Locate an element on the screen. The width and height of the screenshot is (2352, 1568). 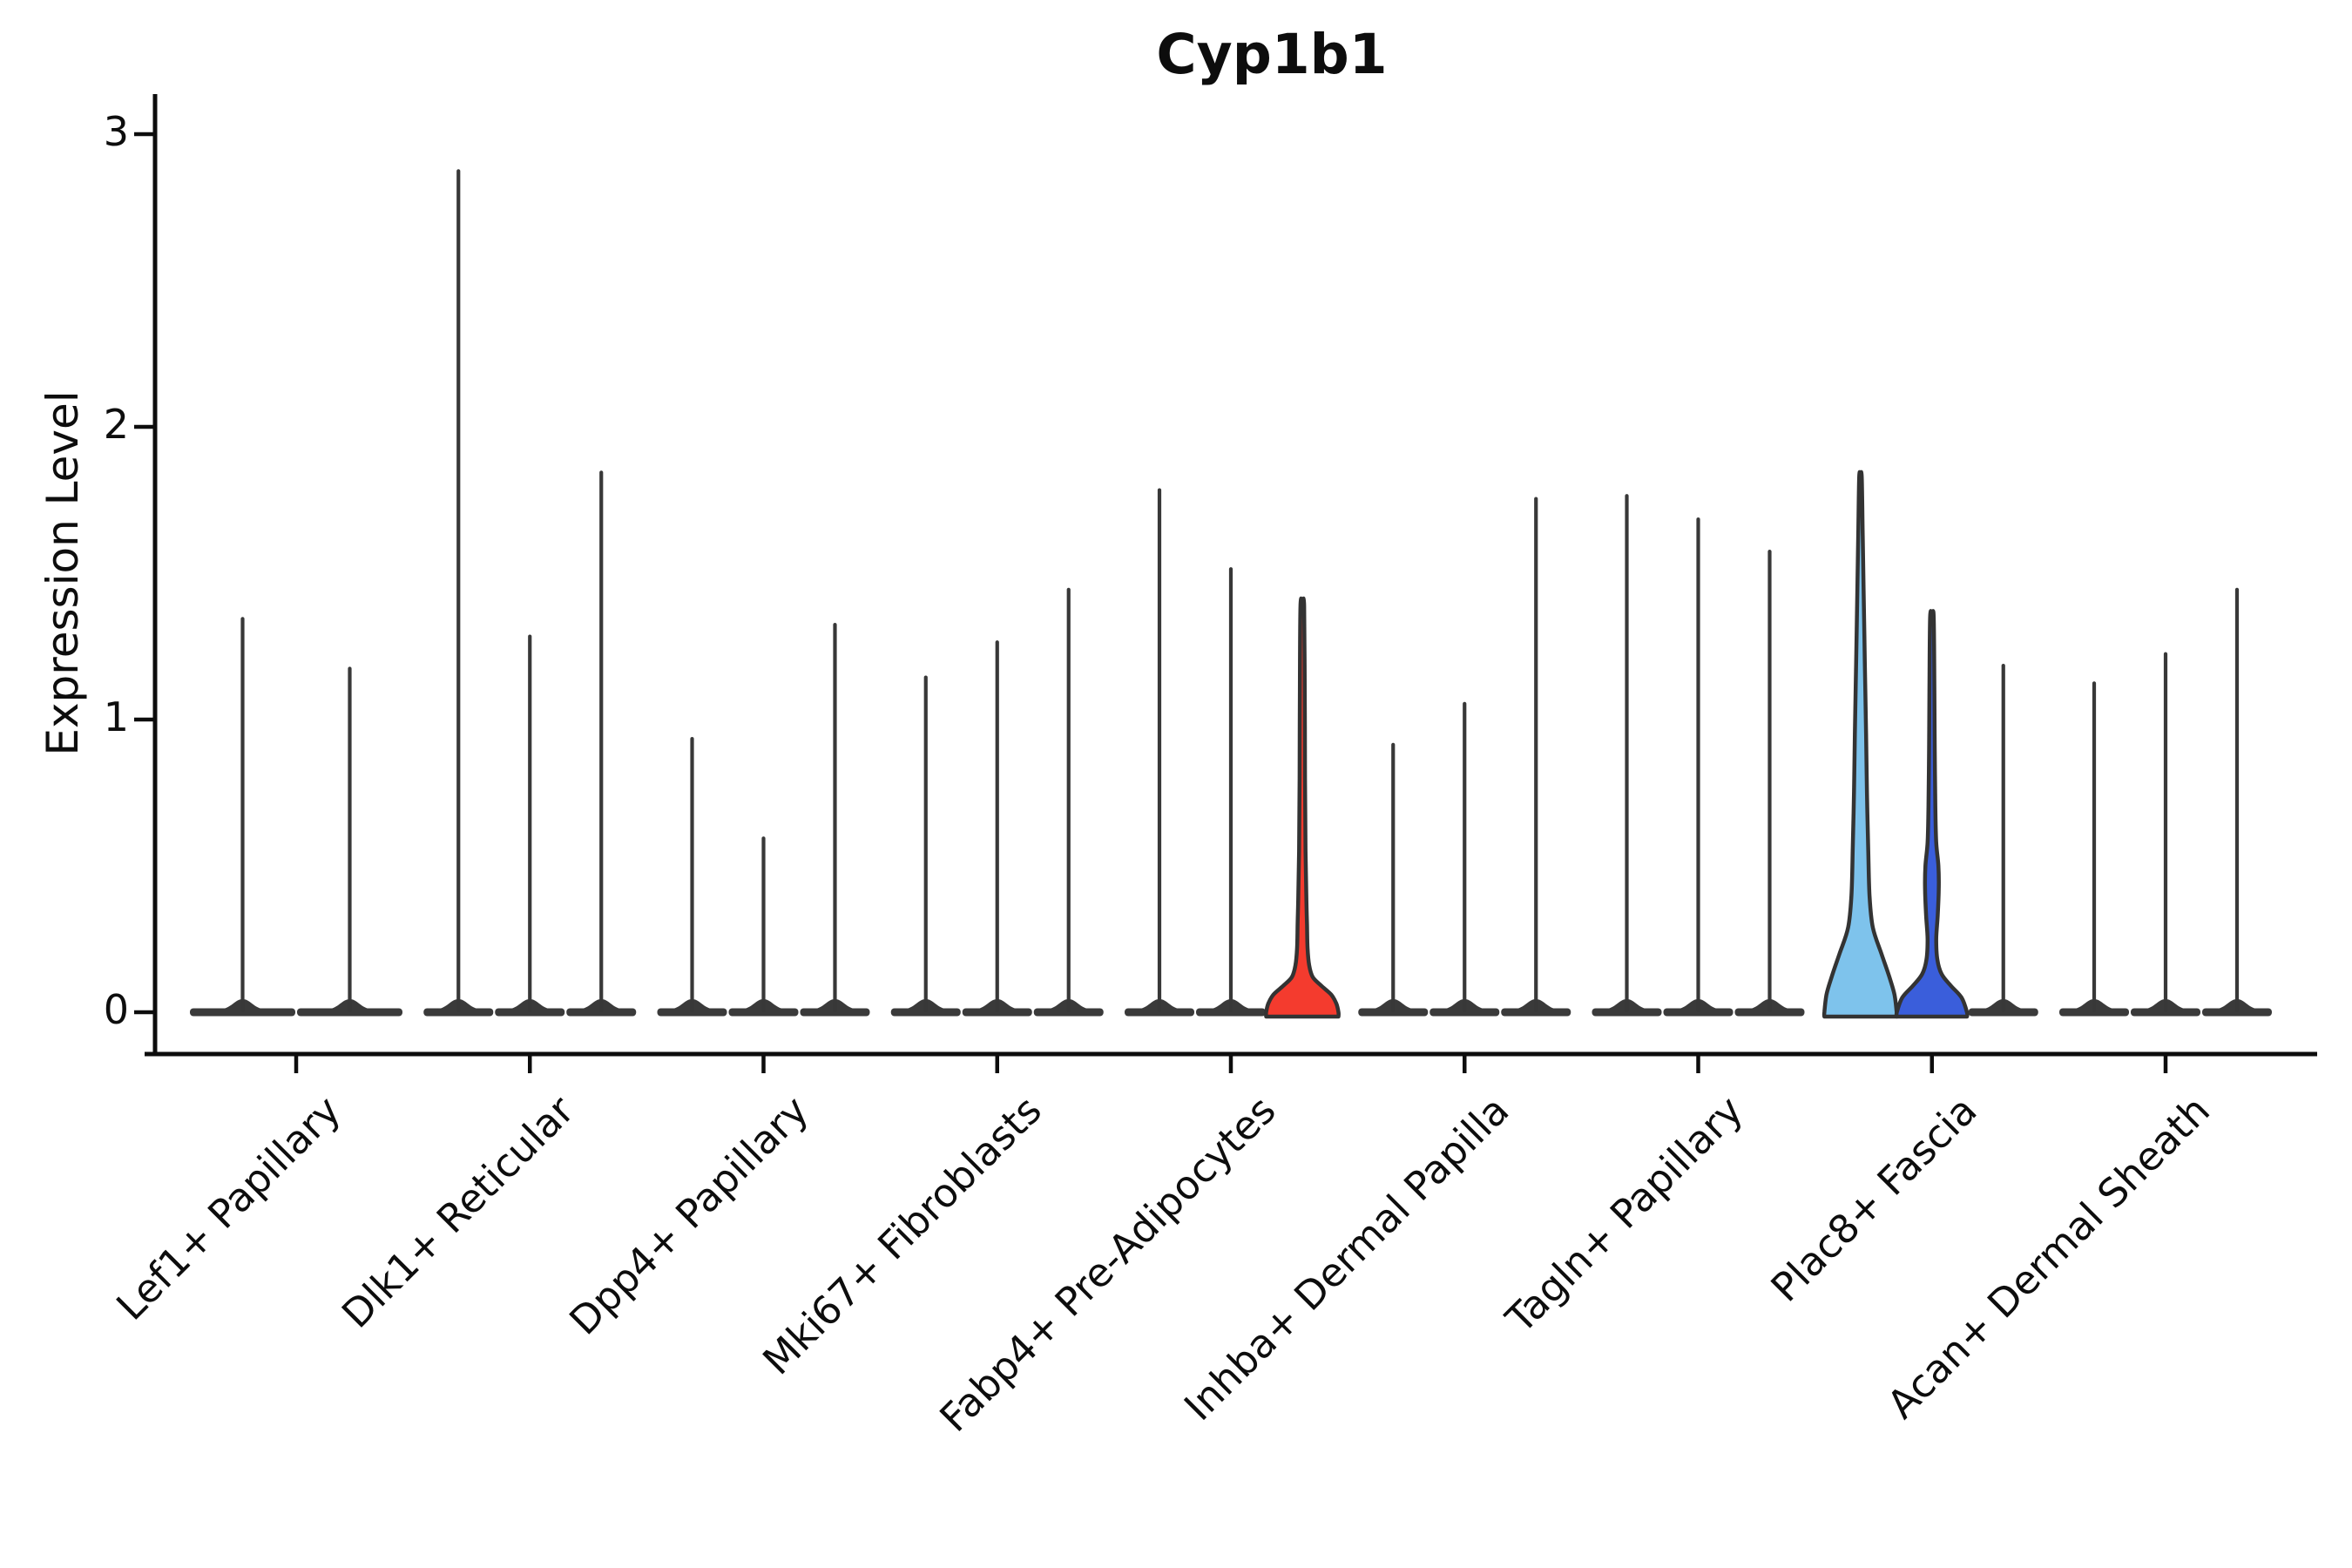
y-tick-label: 0 is located at coordinates (116, 1009).